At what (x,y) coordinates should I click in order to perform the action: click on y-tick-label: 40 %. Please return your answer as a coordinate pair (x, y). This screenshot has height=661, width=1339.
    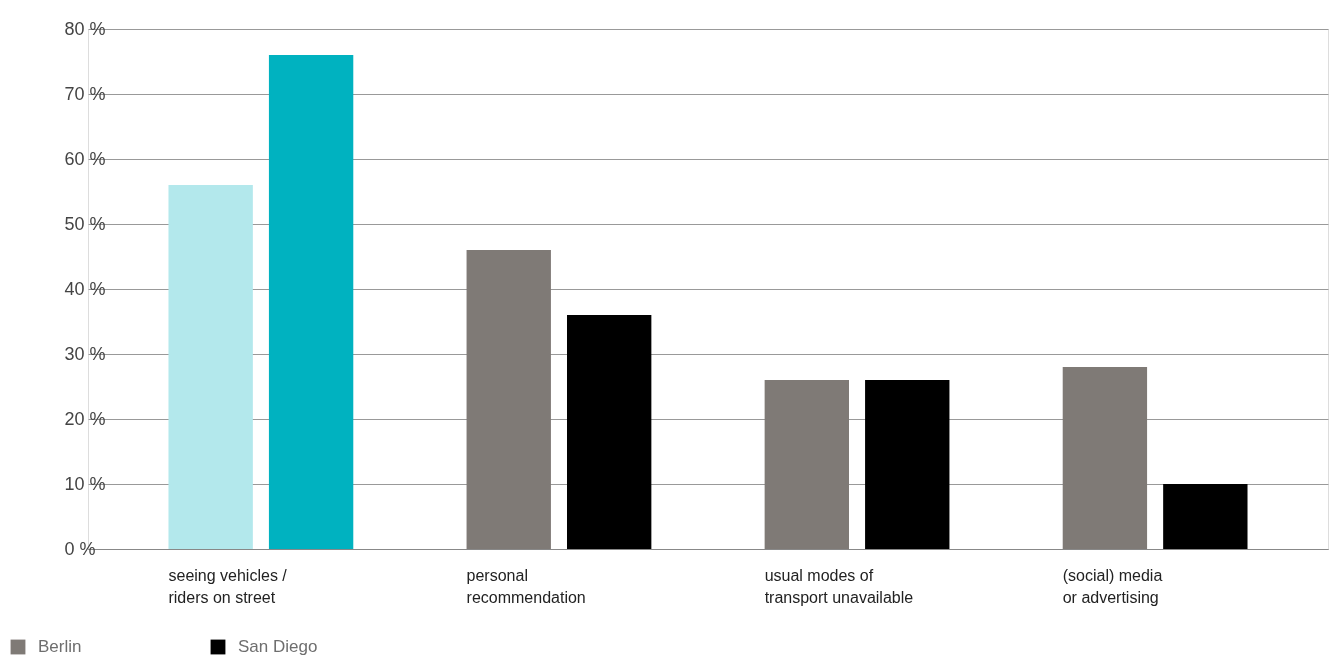
    Looking at the image, I should click on (85, 288).